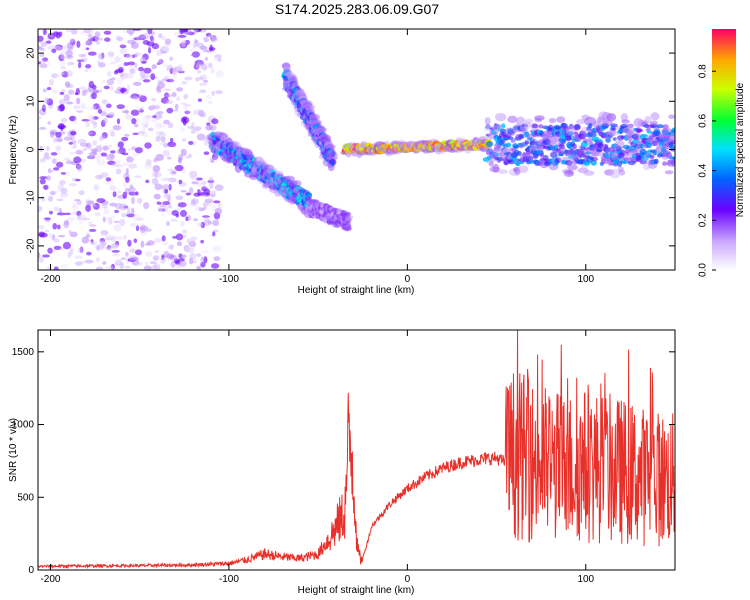 The height and width of the screenshot is (600, 750). I want to click on figure-title: S174.2025.283.06.09.G07, so click(357, 9).